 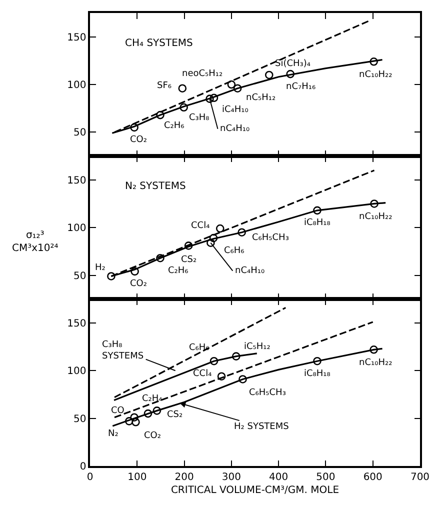 I want to click on y-tick-label: 0, so click(x=83, y=466).